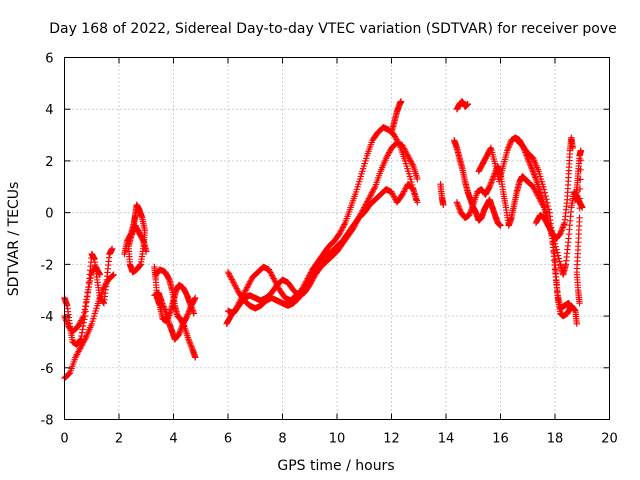 This screenshot has height=480, width=640. I want to click on y-tick-label: -8, so click(47, 421).